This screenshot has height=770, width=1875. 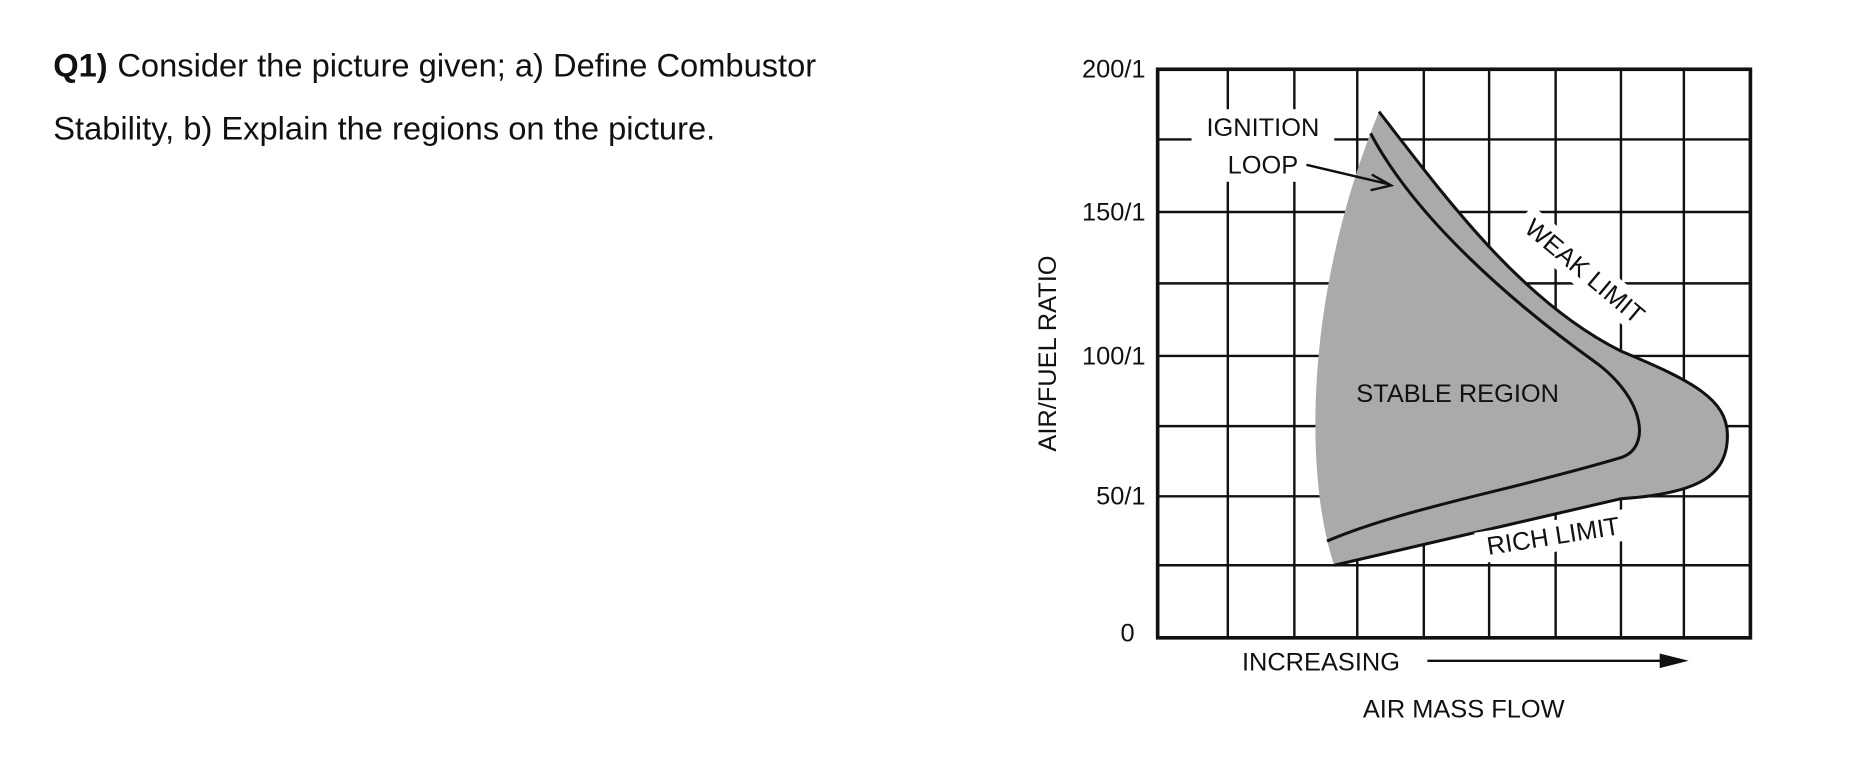 I want to click on y-tick-label: 200/1, so click(x=1114, y=70).